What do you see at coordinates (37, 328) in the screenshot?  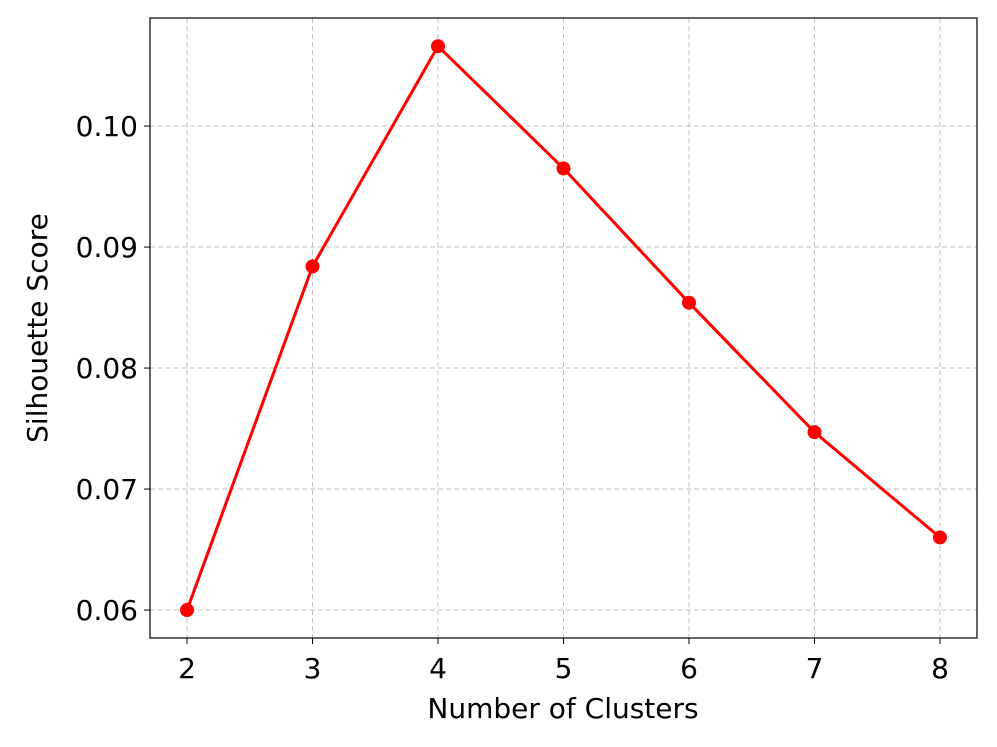 I see `y-axis-label: Silhouette Score` at bounding box center [37, 328].